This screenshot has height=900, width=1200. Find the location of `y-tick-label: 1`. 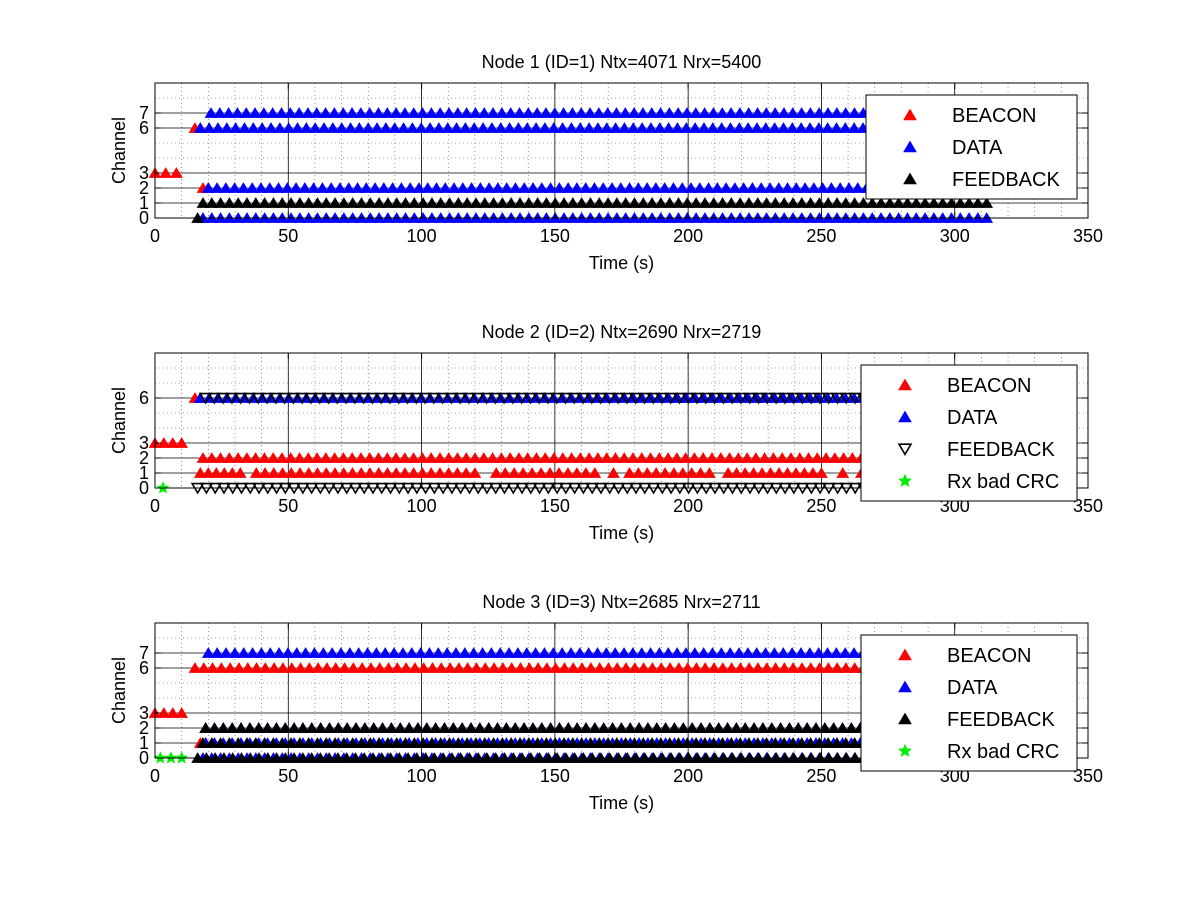

y-tick-label: 1 is located at coordinates (144, 743).